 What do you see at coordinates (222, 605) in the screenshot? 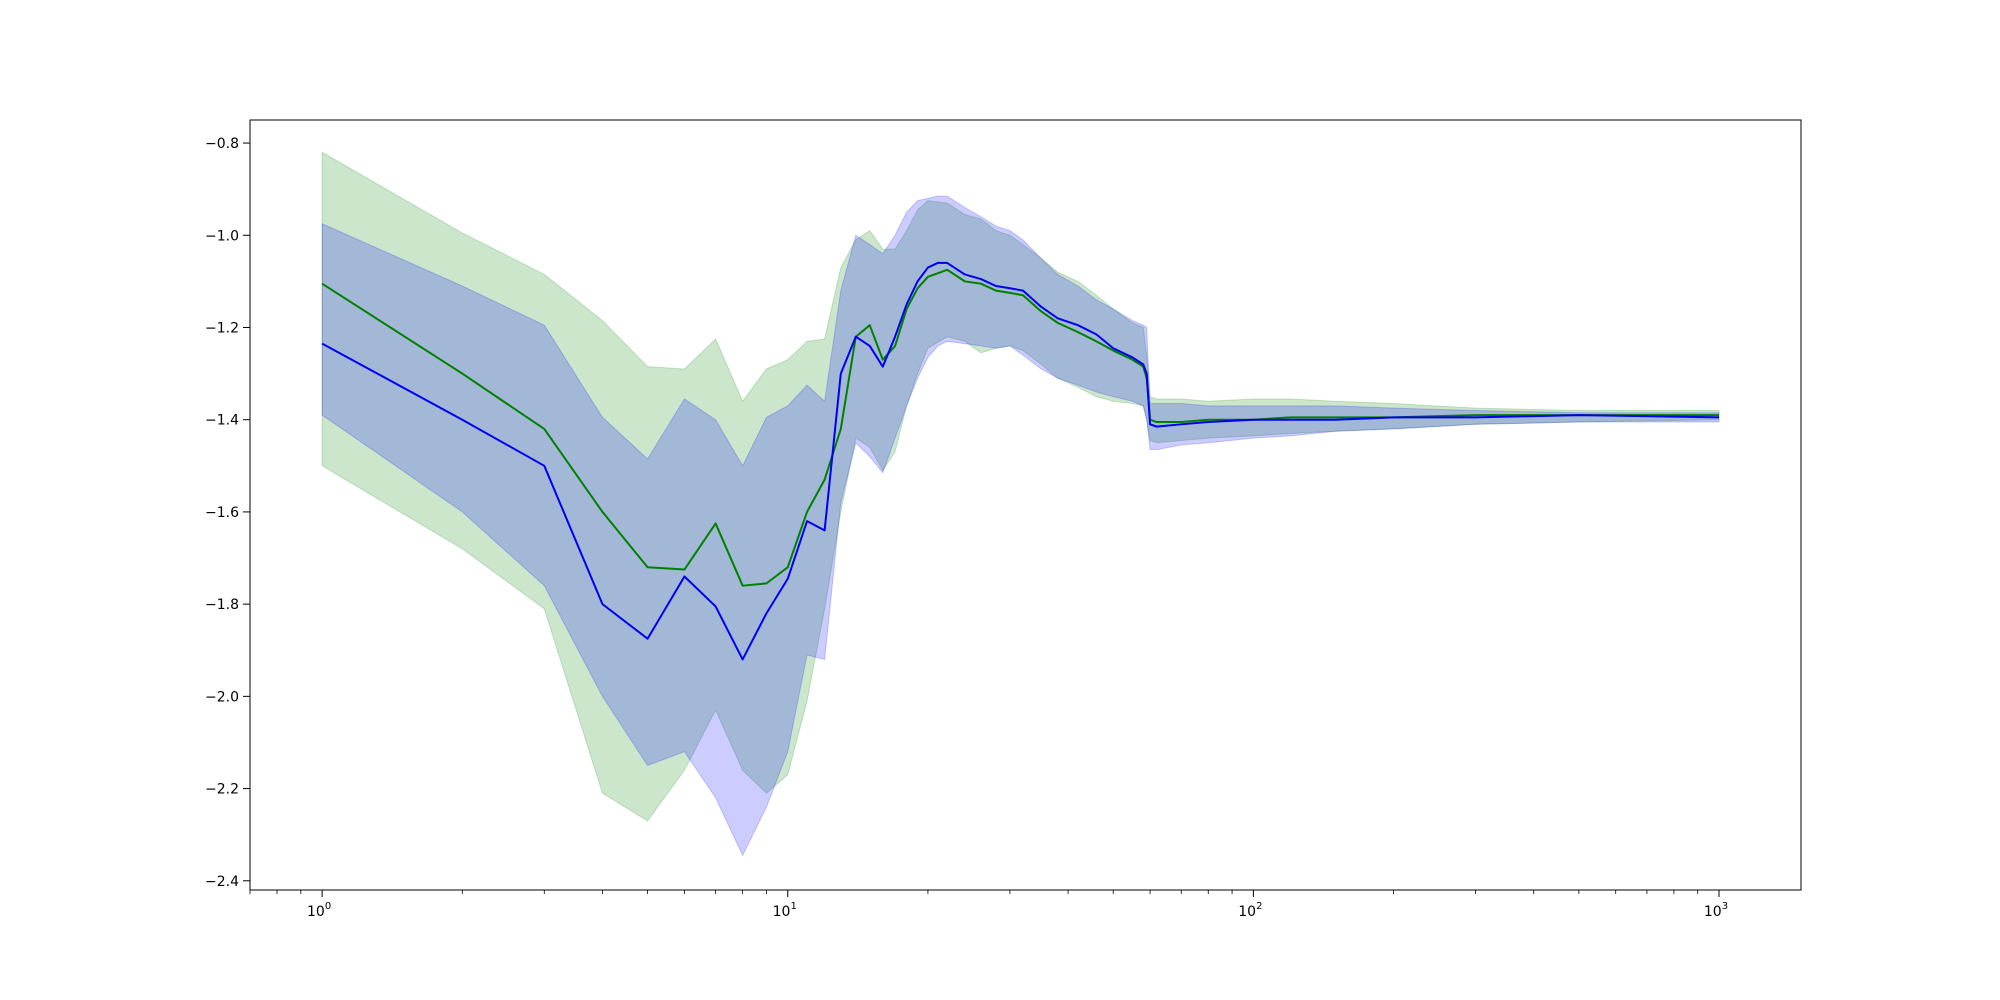
I see `y-tick-label: −1.8` at bounding box center [222, 605].